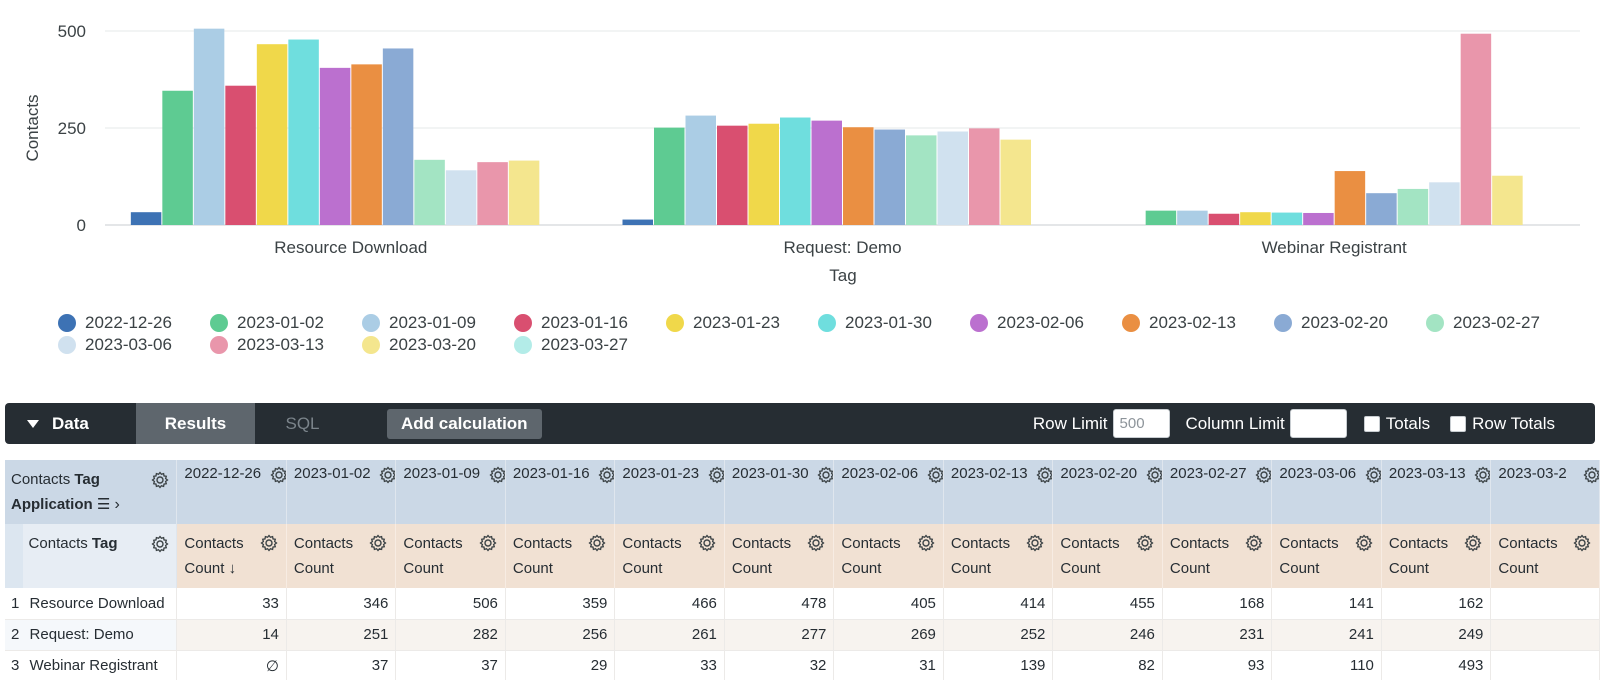 The image size is (1600, 680). Describe the element at coordinates (1350, 322) in the screenshot. I see `legend-item: 2023-02-20` at that location.